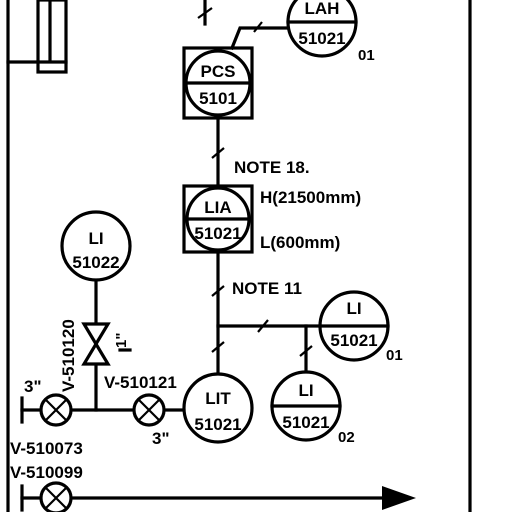 Image resolution: width=512 pixels, height=512 pixels. I want to click on pcs-function: PCS, so click(218, 71).